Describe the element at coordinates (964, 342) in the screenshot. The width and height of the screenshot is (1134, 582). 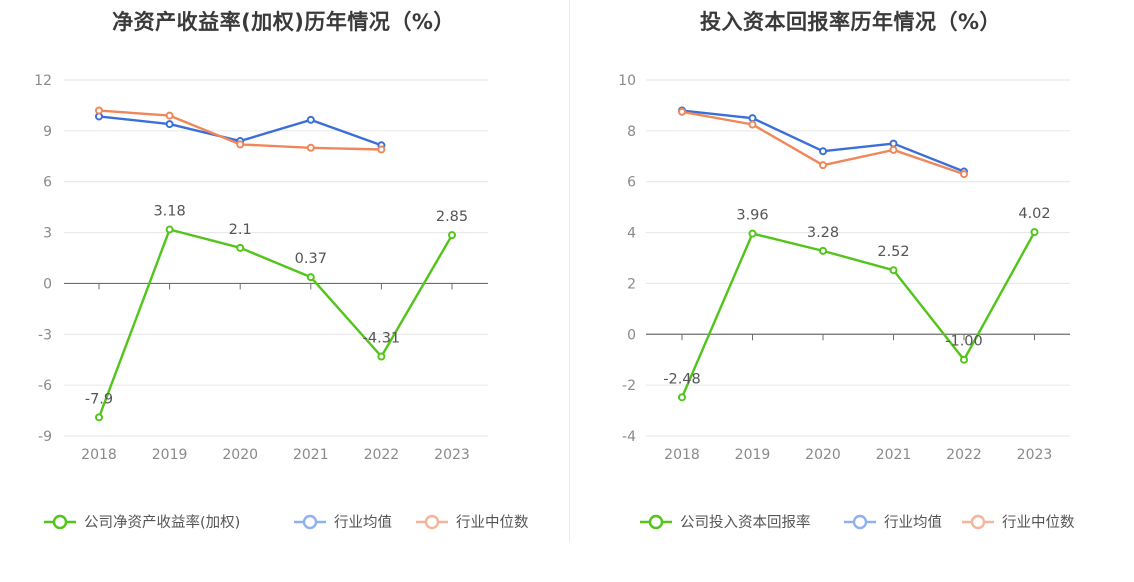
I see `data-label: -1.00` at that location.